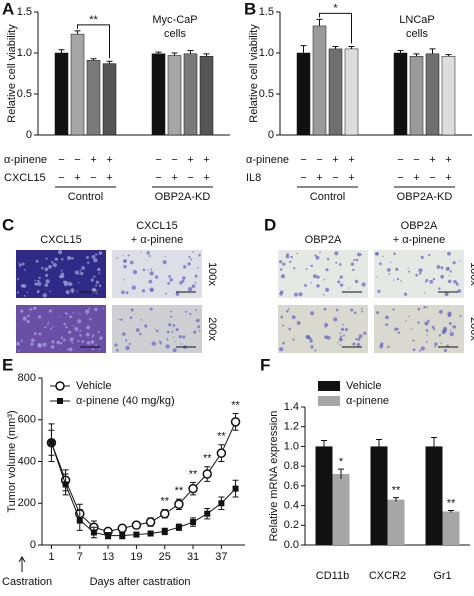 Image resolution: width=474 pixels, height=596 pixels. What do you see at coordinates (329, 386) in the screenshot?
I see `legend-swatch` at bounding box center [329, 386].